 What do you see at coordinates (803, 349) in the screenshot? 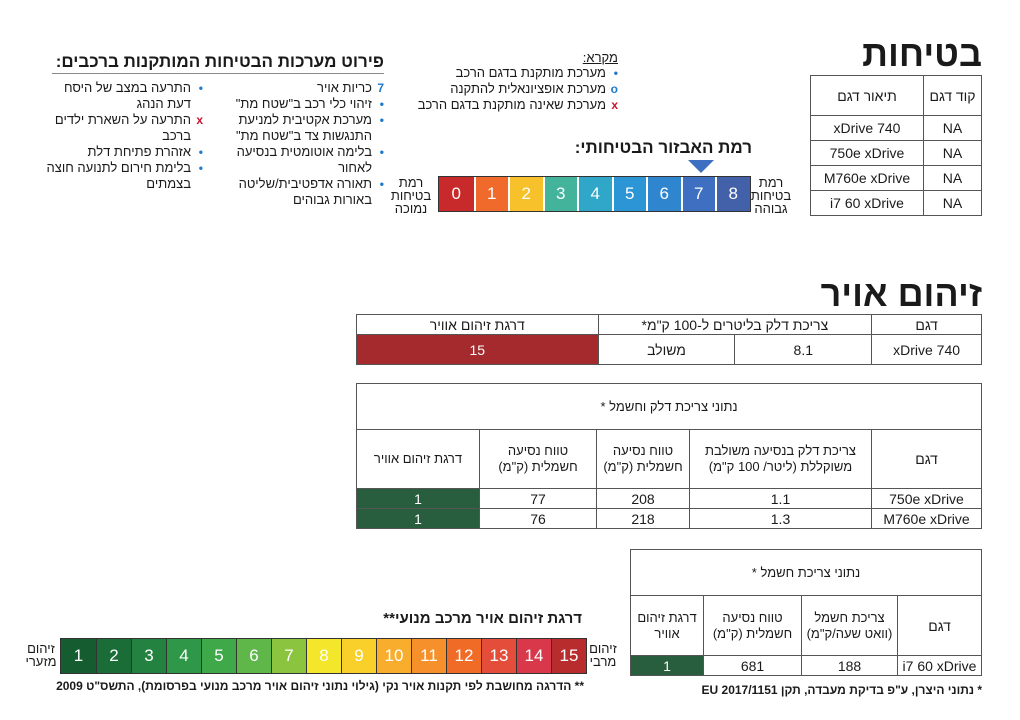
I see `fuel-value-cell: 8.1` at bounding box center [803, 349].